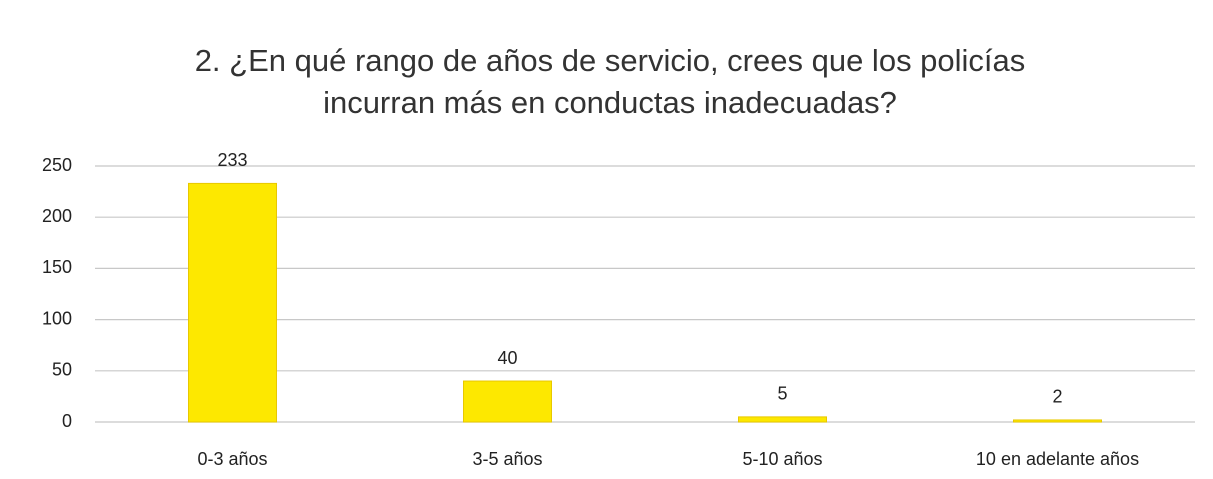 The height and width of the screenshot is (479, 1213). I want to click on x-tick-label: 3-5 años, so click(507, 459).